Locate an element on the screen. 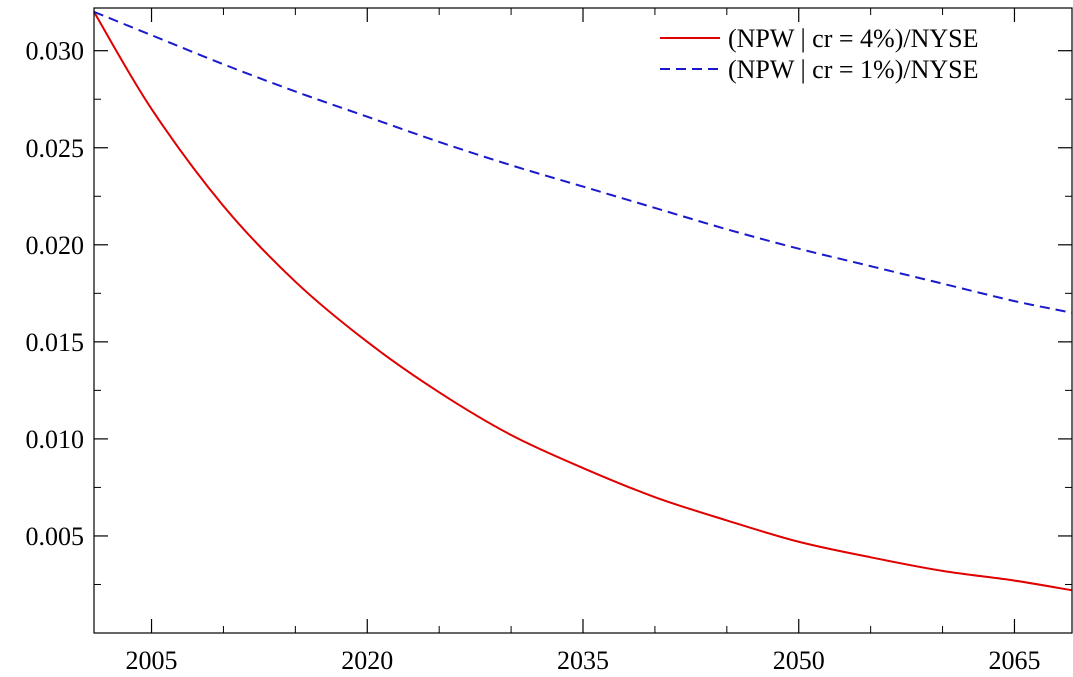  x-tick-label: 2035 is located at coordinates (583, 660).